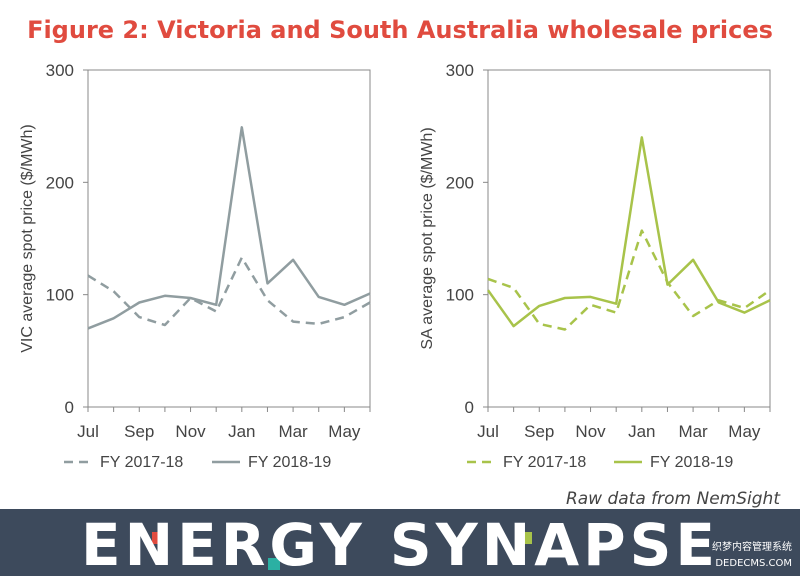 The width and height of the screenshot is (800, 576). I want to click on y-axis-label: SA average spot price ($/MWh), so click(427, 238).